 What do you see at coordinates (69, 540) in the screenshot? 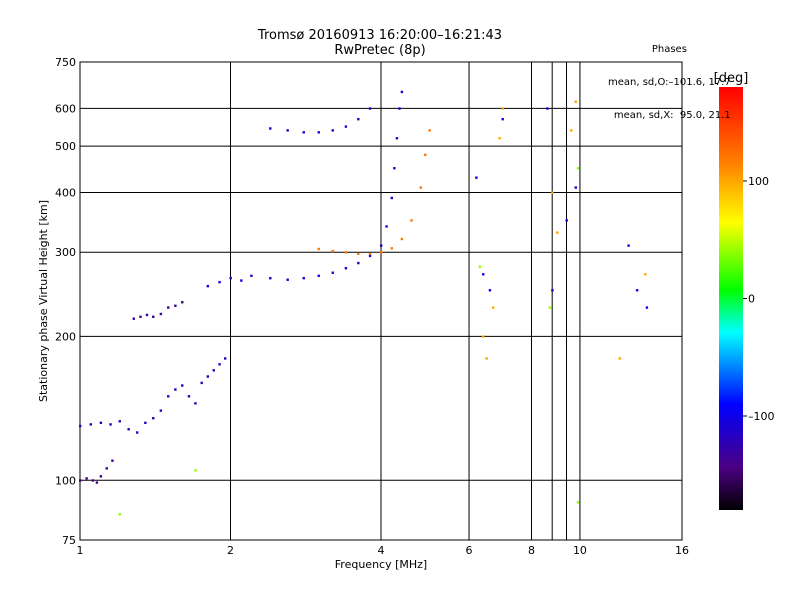
I see `y-tick-label: 75` at bounding box center [69, 540].